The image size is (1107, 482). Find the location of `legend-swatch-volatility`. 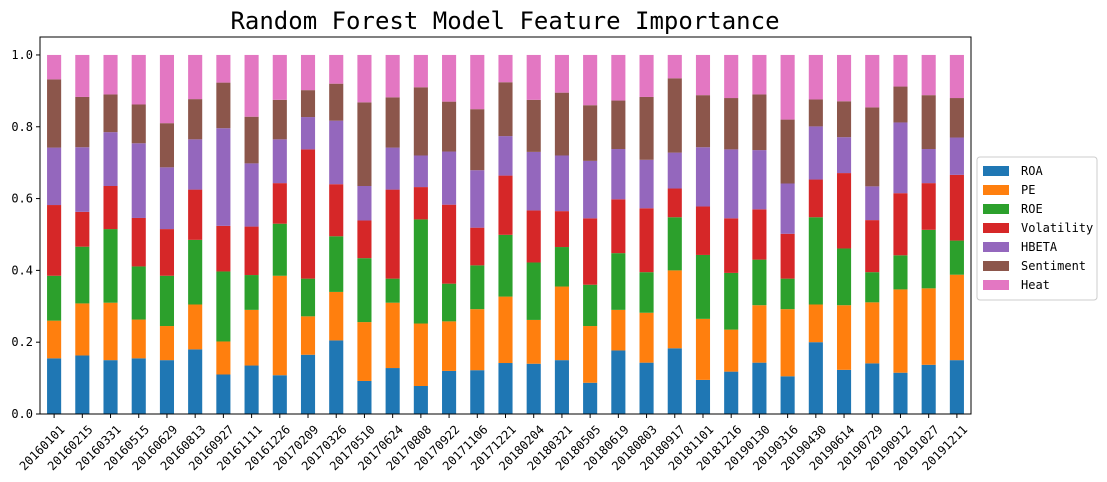

legend-swatch-volatility is located at coordinates (996, 228).